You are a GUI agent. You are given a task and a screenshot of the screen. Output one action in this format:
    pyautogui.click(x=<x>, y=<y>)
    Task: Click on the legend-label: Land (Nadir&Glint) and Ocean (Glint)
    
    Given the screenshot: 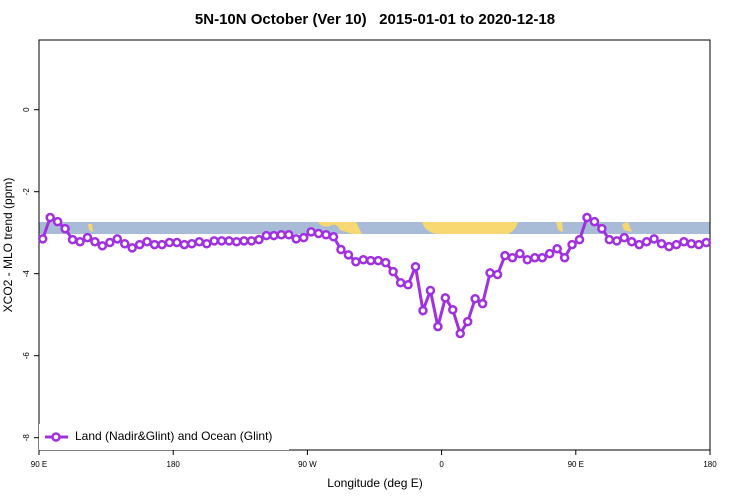 What is the action you would take?
    pyautogui.click(x=173, y=436)
    